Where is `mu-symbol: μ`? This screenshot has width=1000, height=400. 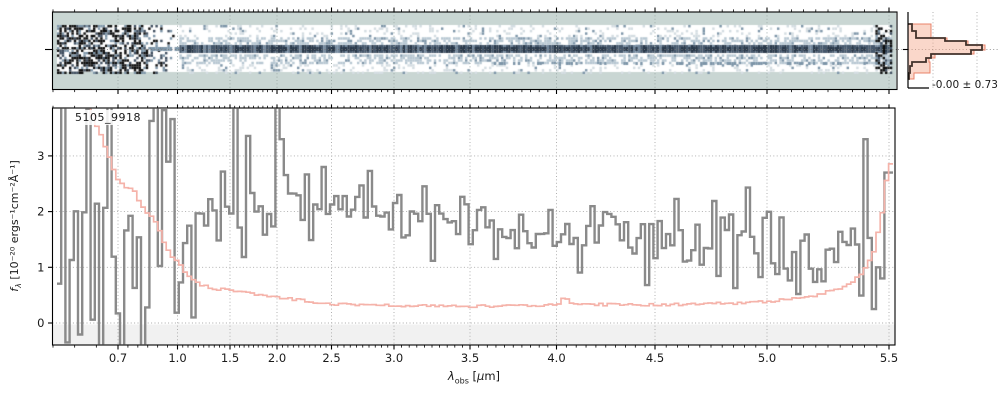 mu-symbol: μ is located at coordinates (481, 376).